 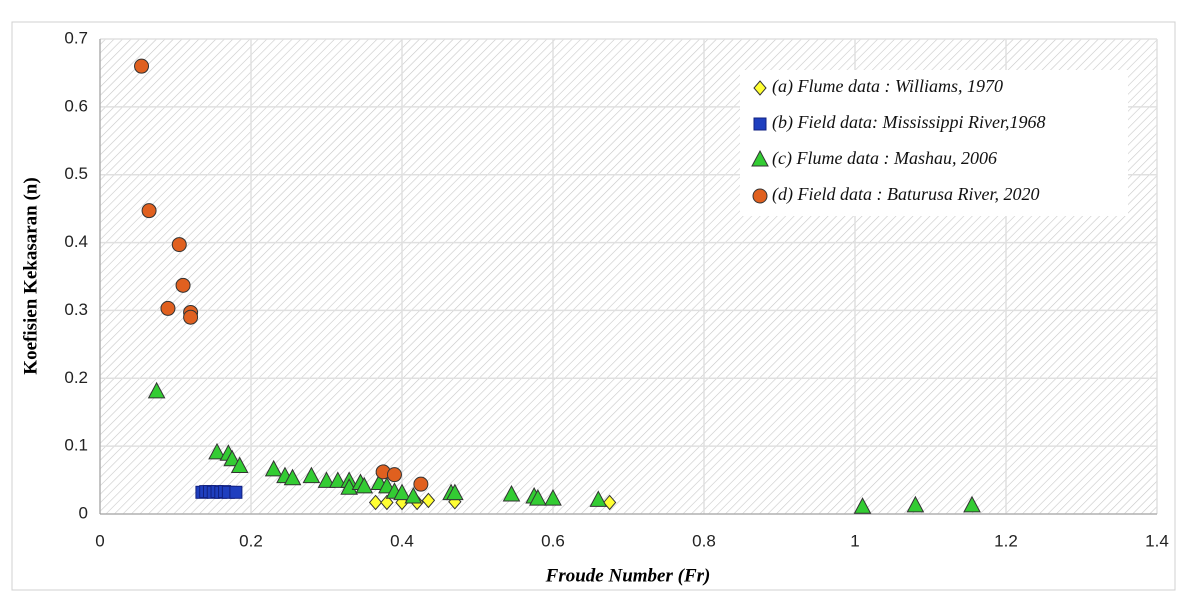 I want to click on x-tick-label: 0.4, so click(x=402, y=540).